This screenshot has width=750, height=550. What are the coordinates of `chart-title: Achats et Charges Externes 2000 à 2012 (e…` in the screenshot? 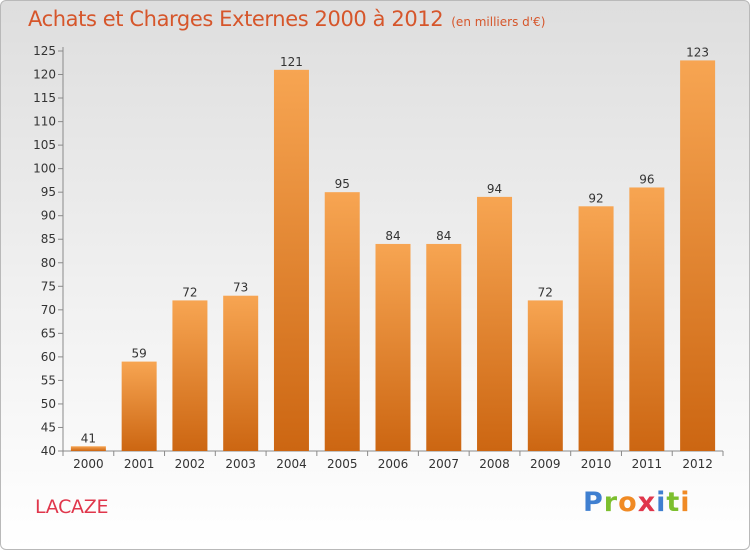 It's located at (286, 19).